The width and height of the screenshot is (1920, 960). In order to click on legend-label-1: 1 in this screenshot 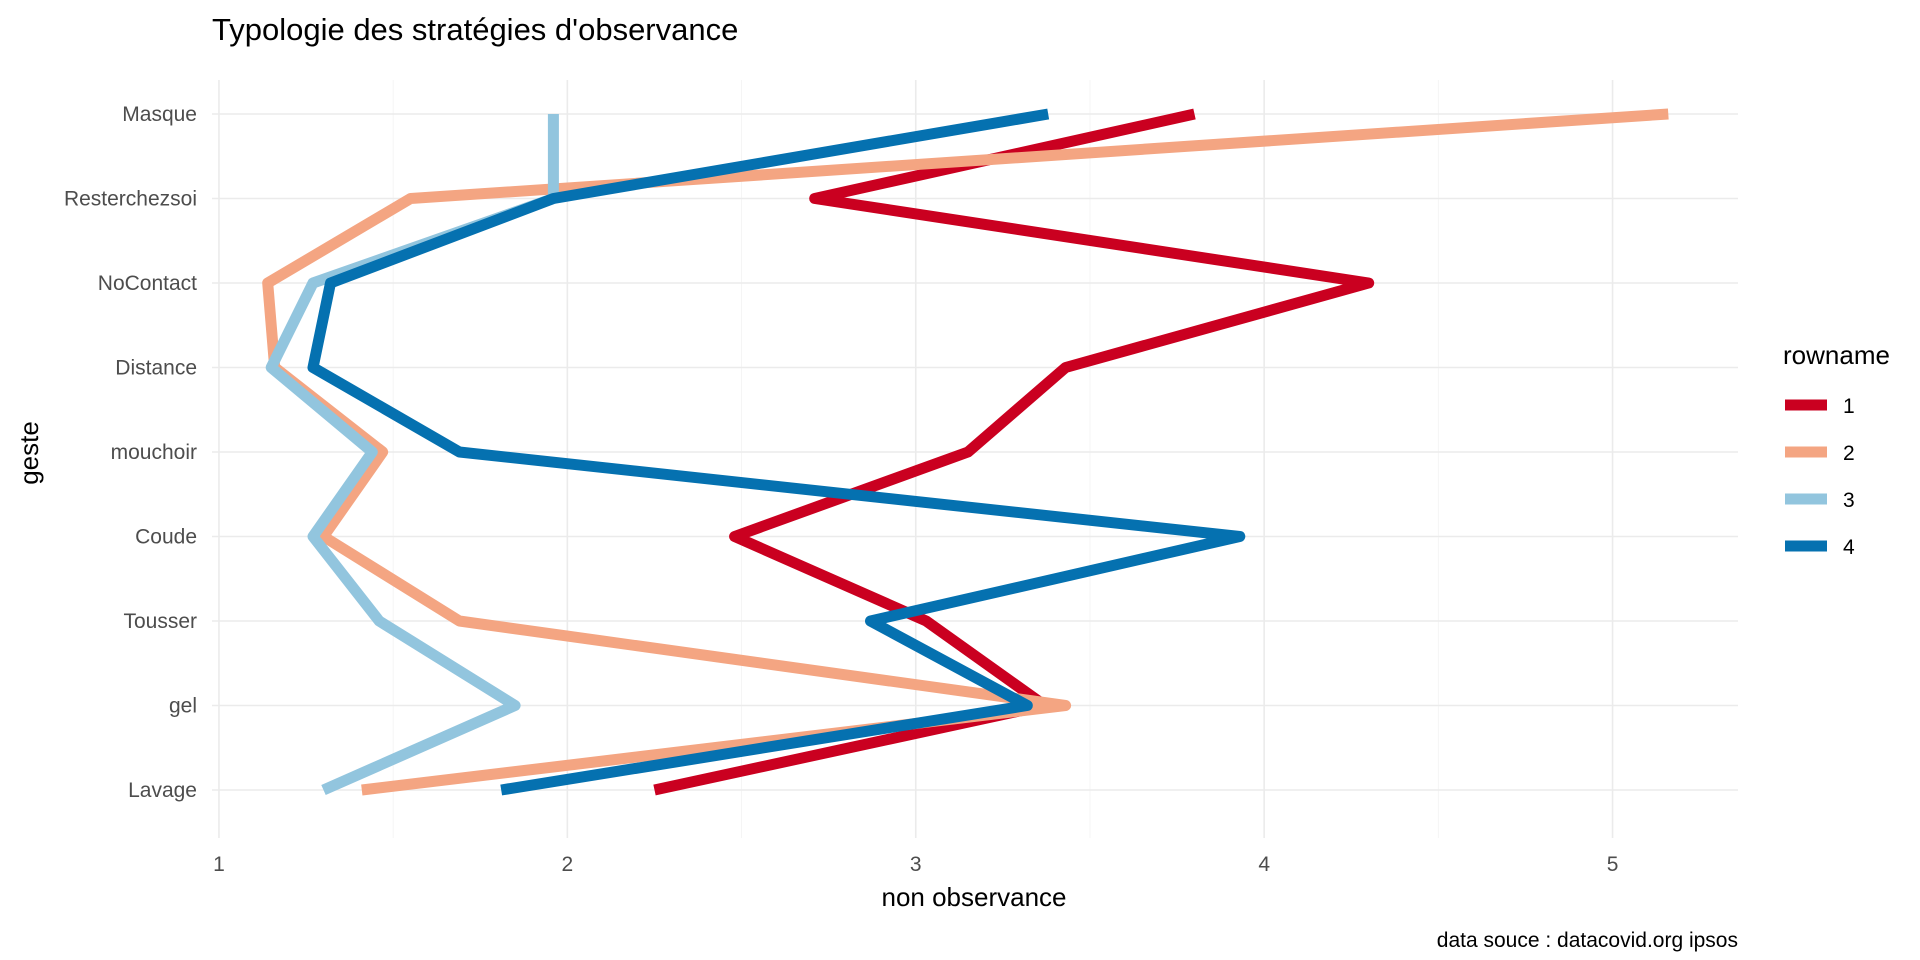, I will do `click(1849, 406)`.